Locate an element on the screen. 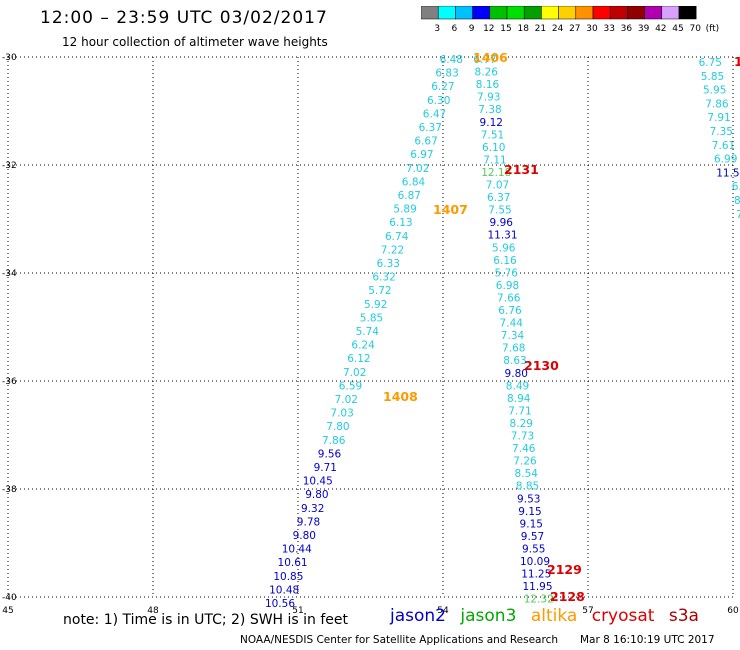  x-tick-label: 51 is located at coordinates (297, 611).